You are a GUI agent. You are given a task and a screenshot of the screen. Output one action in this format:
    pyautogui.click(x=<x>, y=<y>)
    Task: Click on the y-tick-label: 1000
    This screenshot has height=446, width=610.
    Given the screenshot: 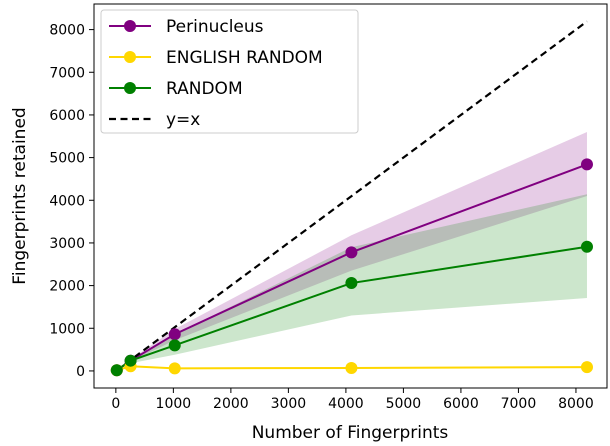 What is the action you would take?
    pyautogui.click(x=67, y=329)
    